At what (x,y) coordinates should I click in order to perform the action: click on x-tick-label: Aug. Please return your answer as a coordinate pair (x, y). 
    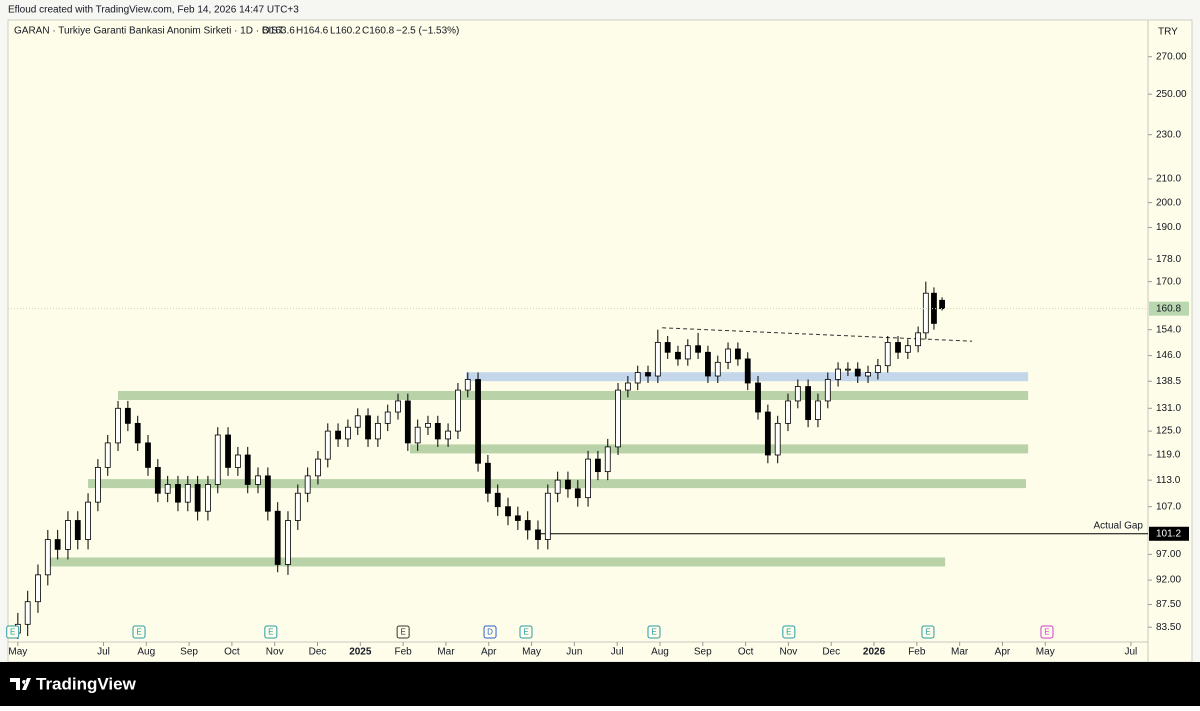
    Looking at the image, I should click on (660, 652).